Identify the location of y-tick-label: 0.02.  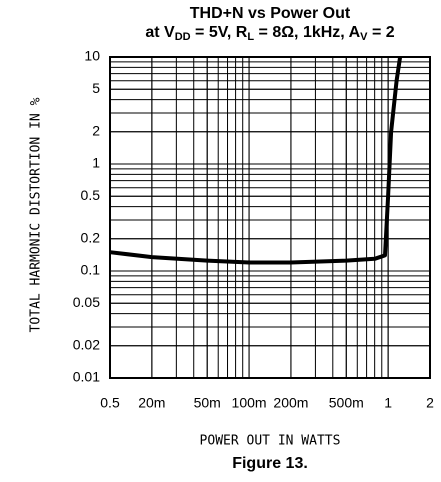
(86, 344).